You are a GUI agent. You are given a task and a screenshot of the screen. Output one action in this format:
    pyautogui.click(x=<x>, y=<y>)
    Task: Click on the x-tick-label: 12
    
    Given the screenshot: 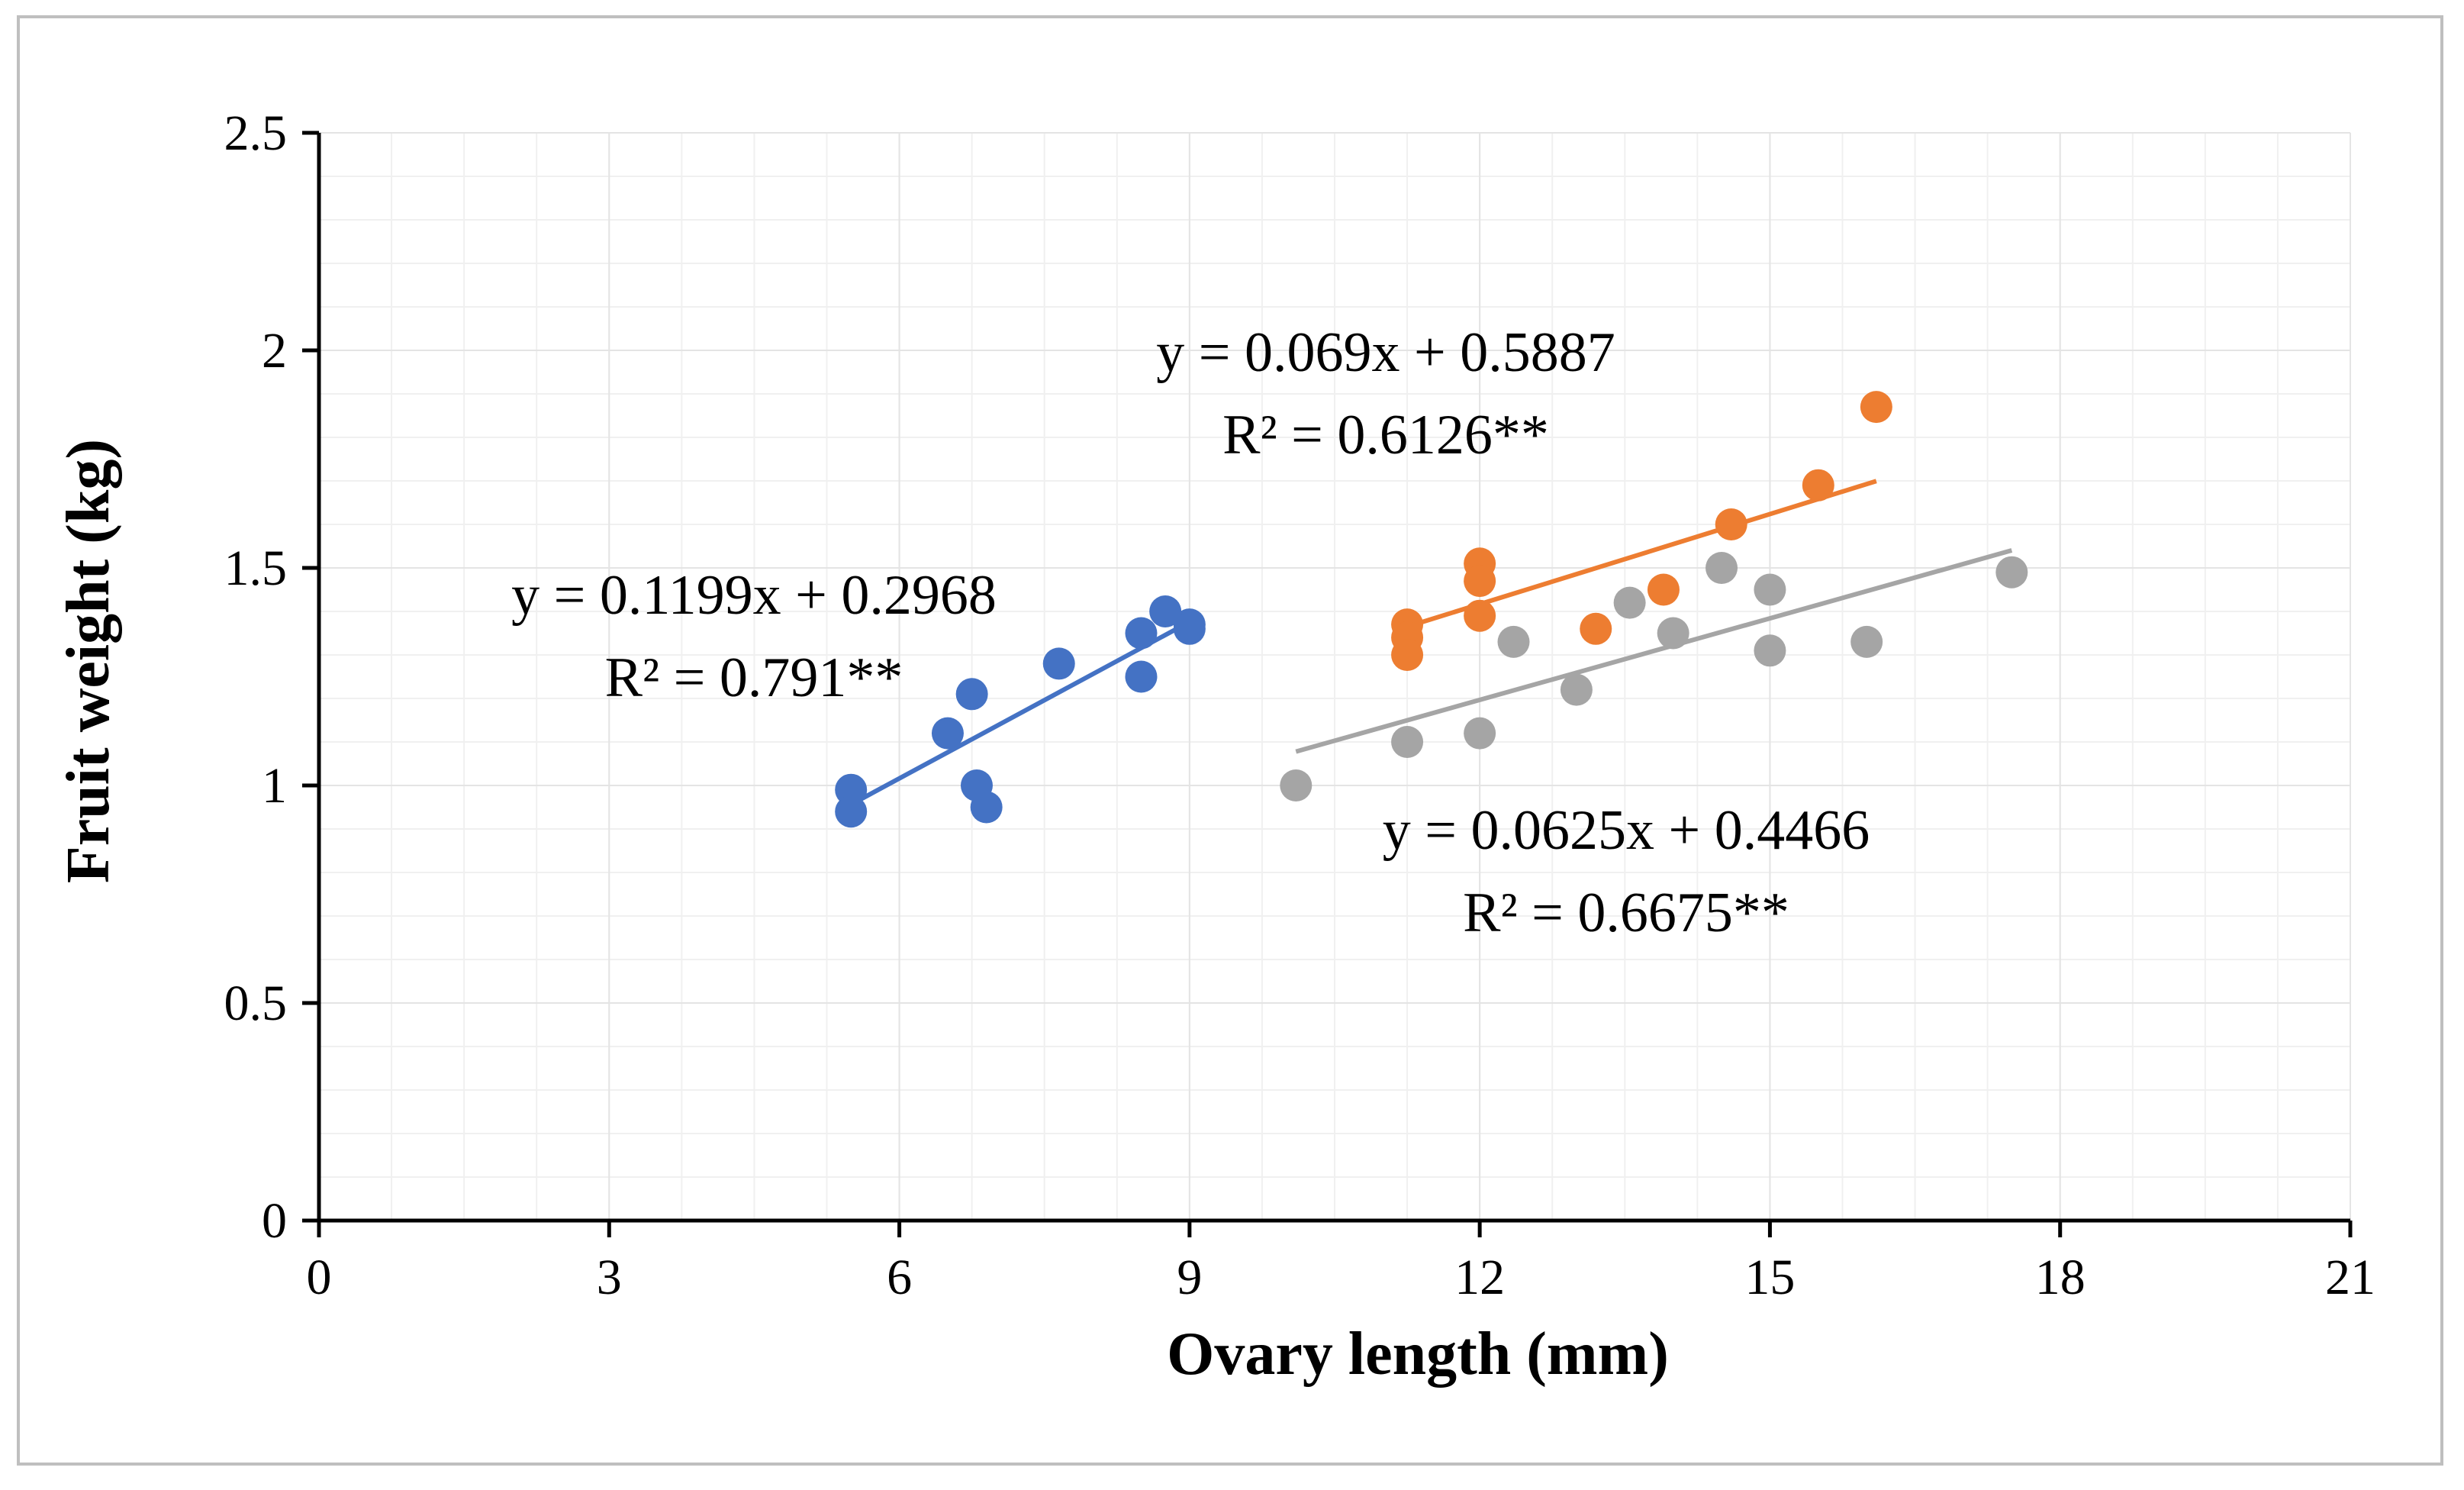 What is the action you would take?
    pyautogui.click(x=1479, y=1277)
    